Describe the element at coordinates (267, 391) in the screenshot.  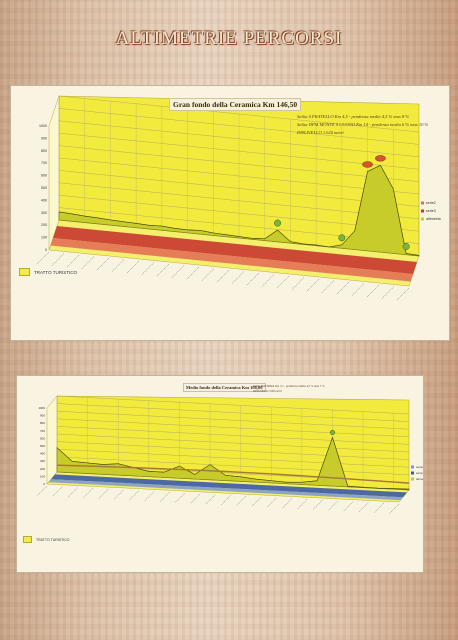
I see `chart-note-2: DISLIVELLO 990 metri` at that location.